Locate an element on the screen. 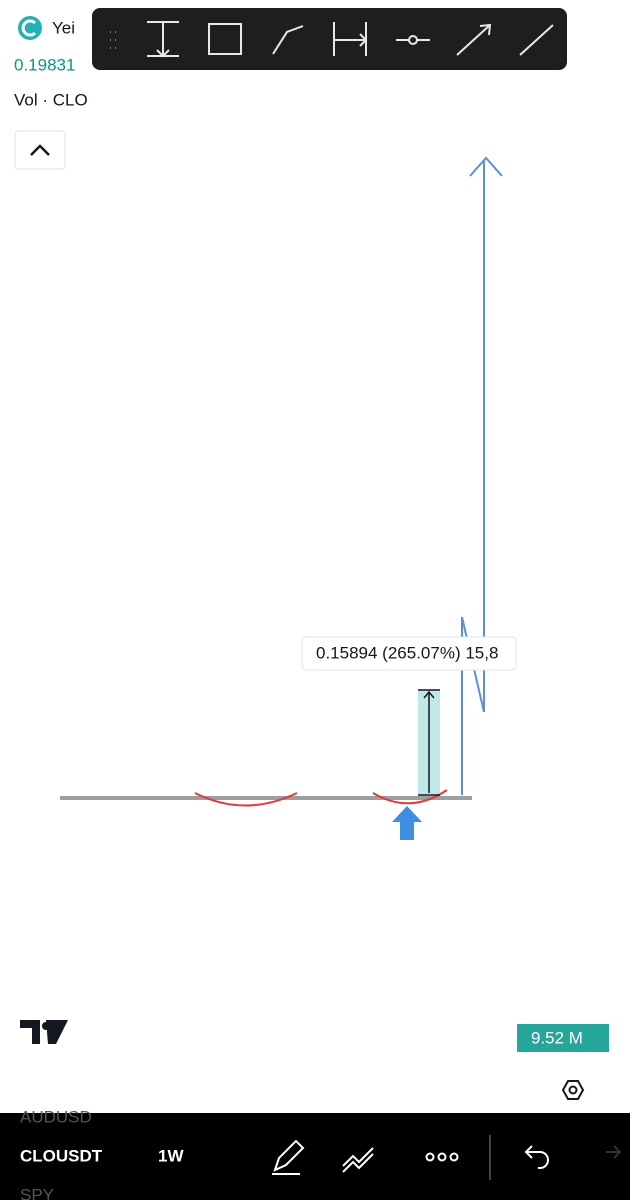 This screenshot has height=1200, width=630. toolbar-icons is located at coordinates (332, 39).